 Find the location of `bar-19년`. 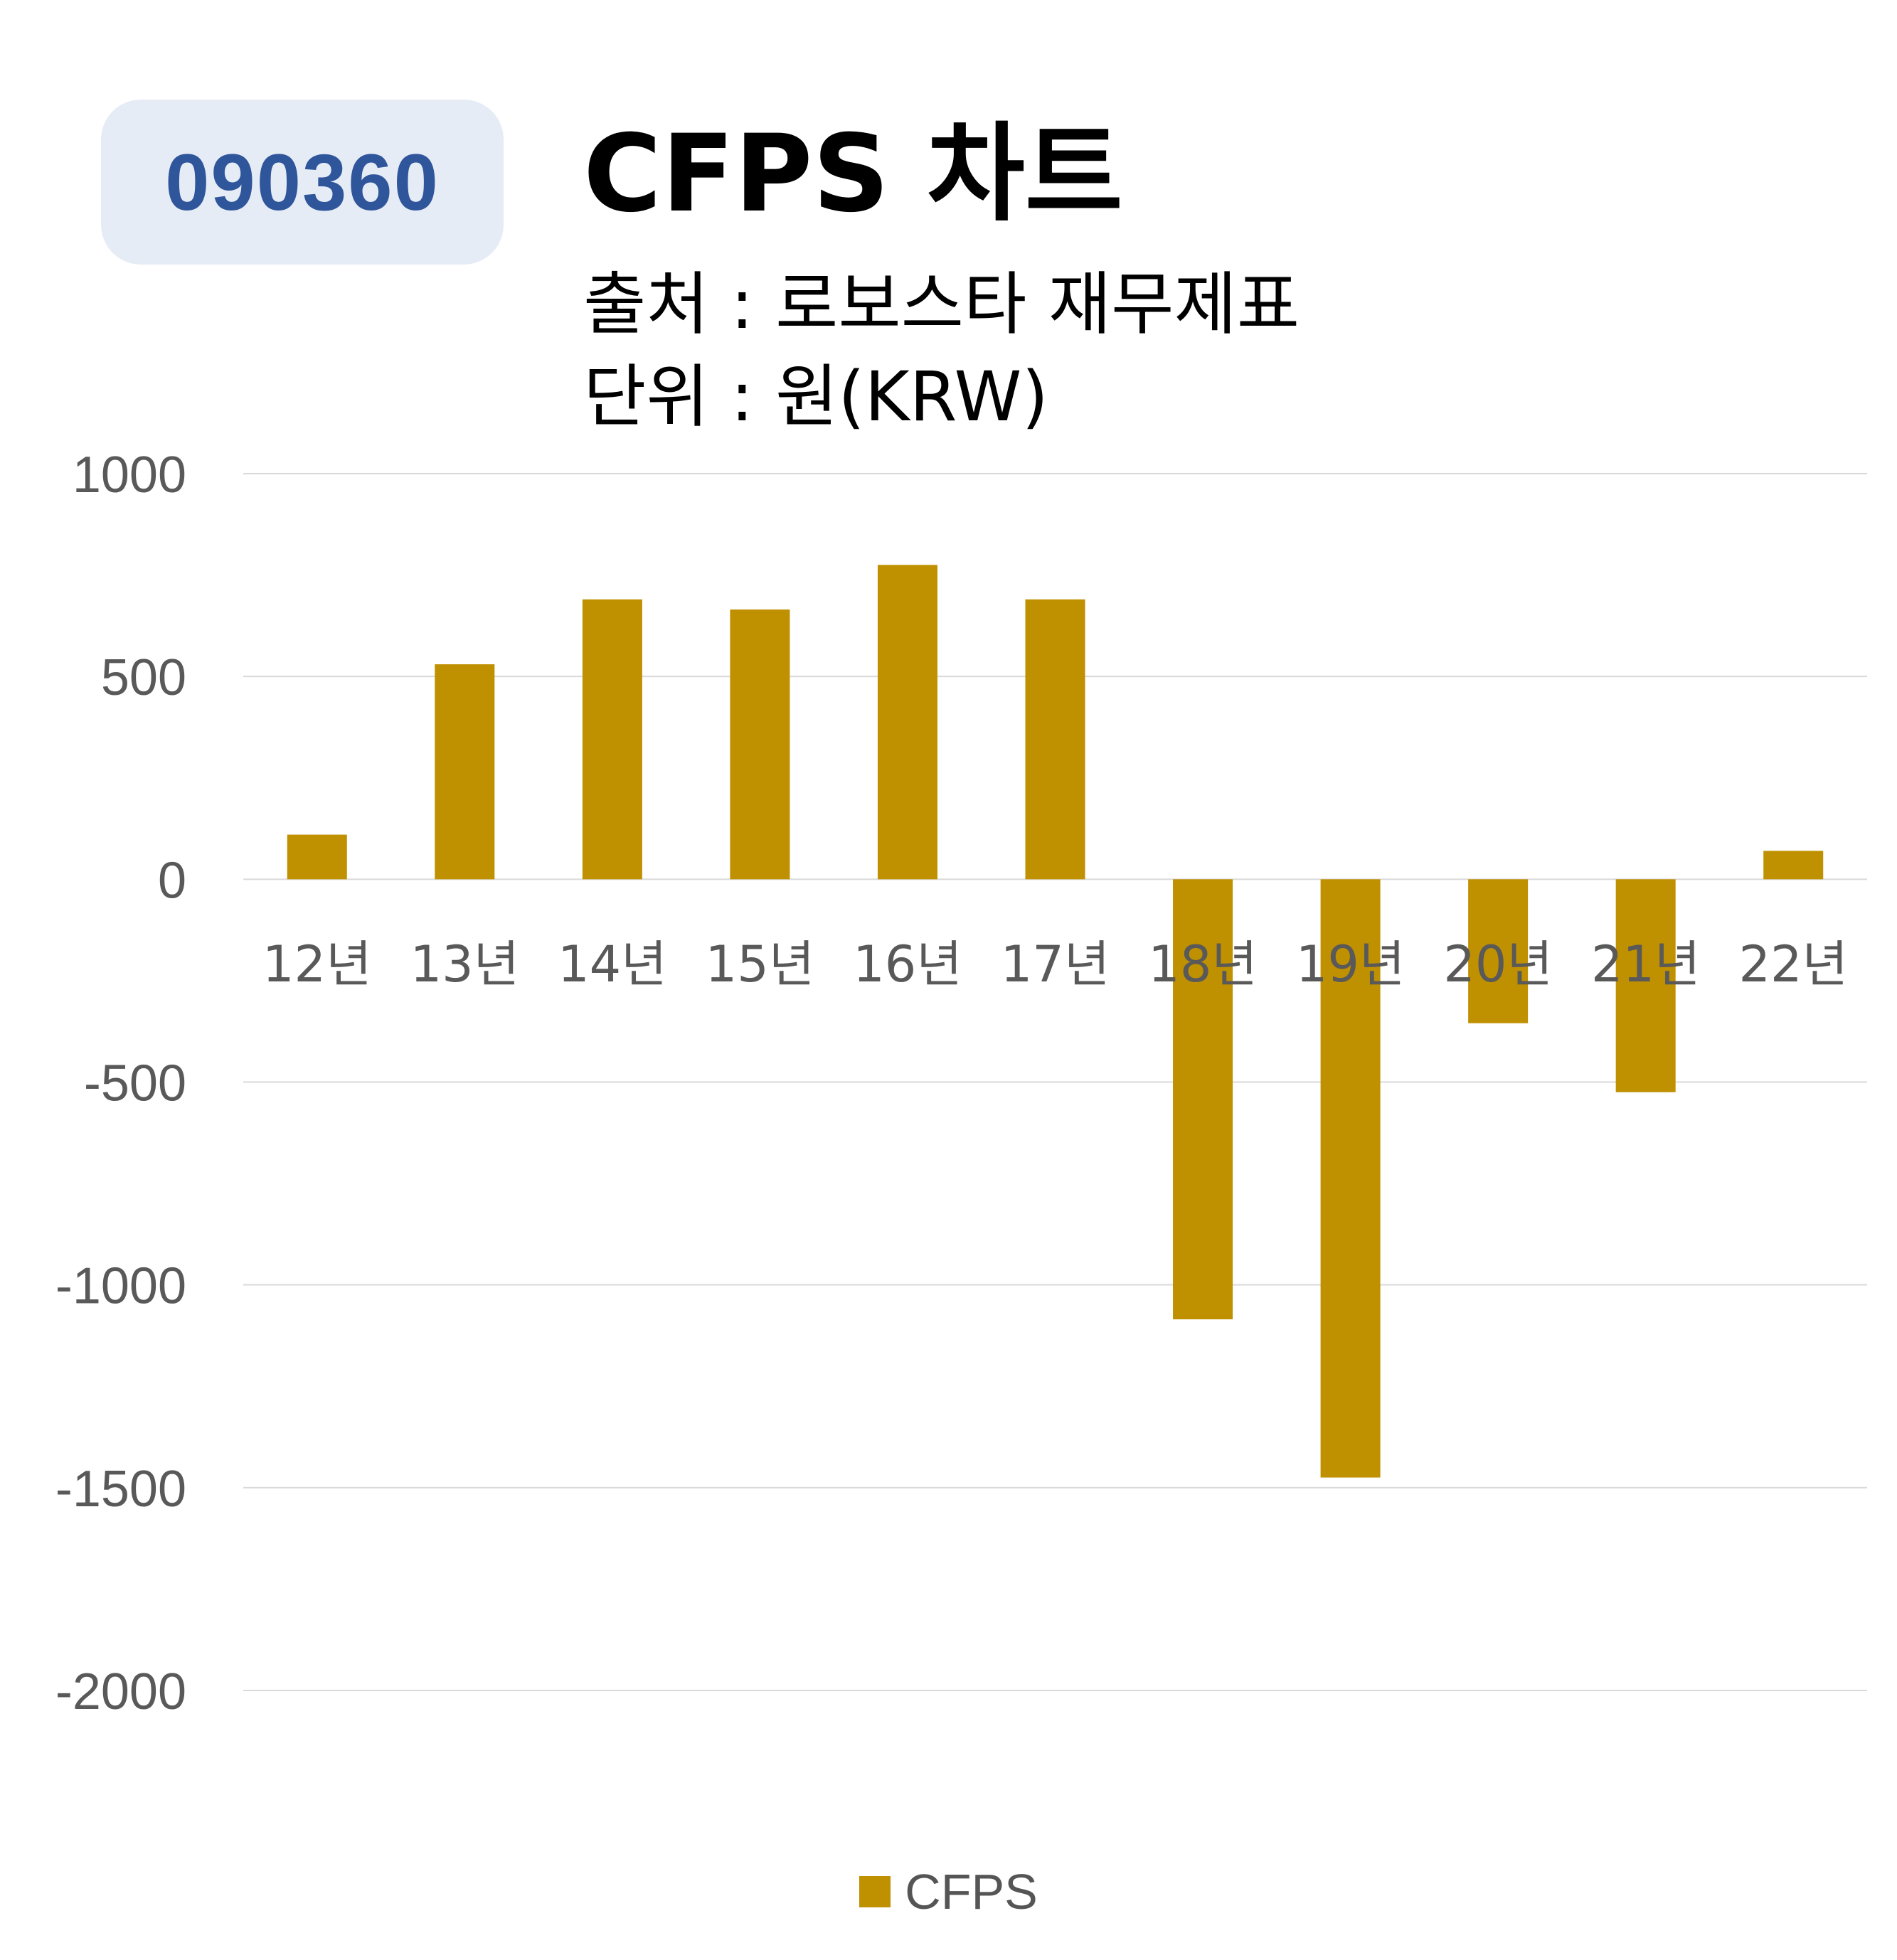

bar-19년 is located at coordinates (1350, 1178).